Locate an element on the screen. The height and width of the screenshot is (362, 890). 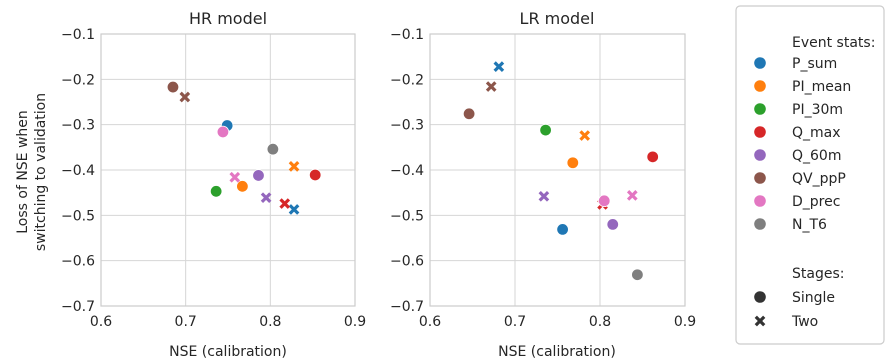
lr-point-q-60m-single is located at coordinates (612, 224).